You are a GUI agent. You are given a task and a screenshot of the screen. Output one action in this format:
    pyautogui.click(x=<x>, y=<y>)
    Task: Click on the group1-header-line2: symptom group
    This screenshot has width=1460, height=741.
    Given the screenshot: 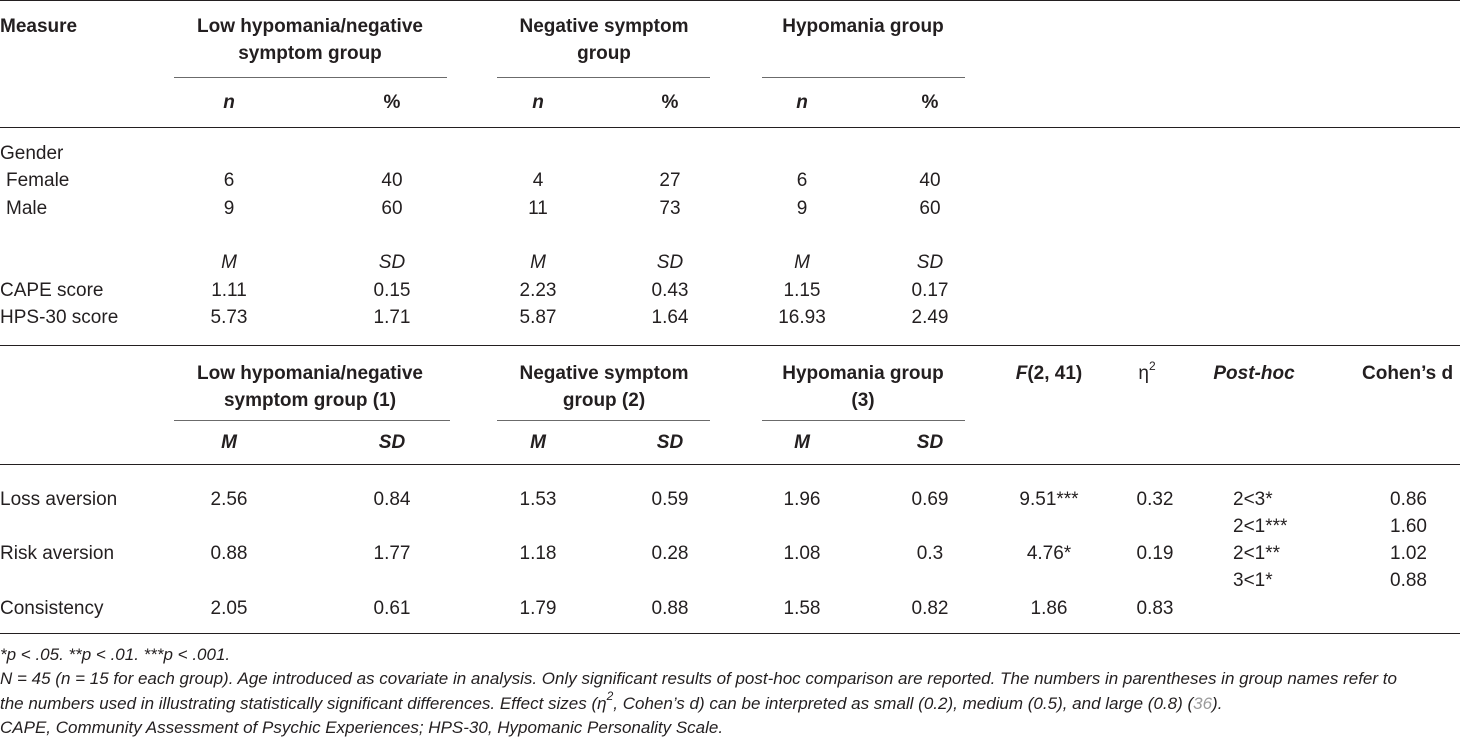 What is the action you would take?
    pyautogui.click(x=310, y=53)
    